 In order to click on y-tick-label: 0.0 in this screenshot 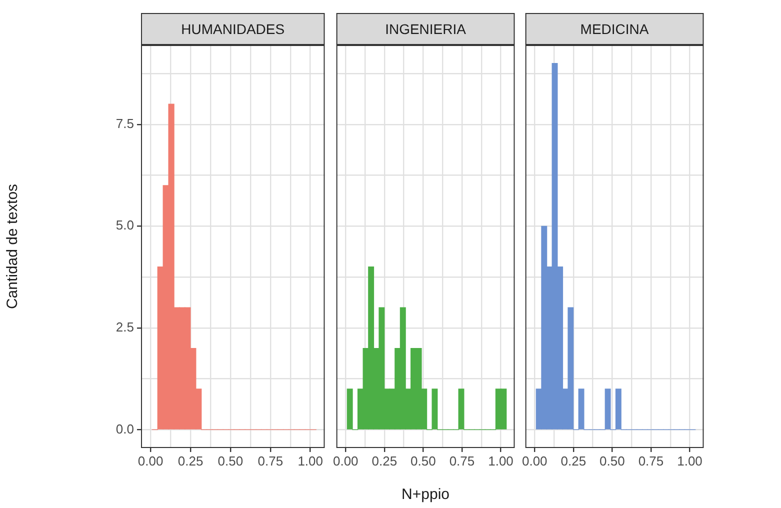, I will do `click(125, 428)`.